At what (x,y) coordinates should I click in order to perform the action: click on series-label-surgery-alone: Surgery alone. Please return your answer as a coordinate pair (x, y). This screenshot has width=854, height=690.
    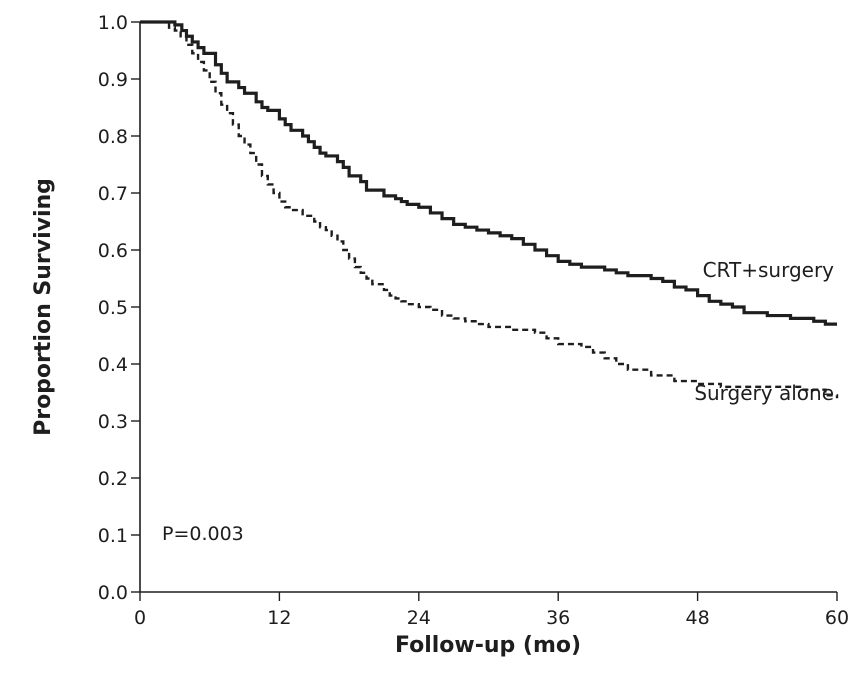
    Looking at the image, I should click on (764, 393).